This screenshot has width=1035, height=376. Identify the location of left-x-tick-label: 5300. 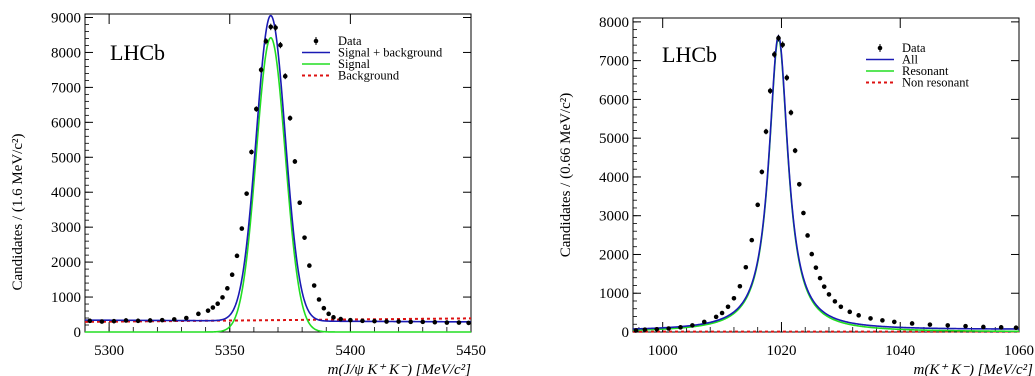
(109, 351).